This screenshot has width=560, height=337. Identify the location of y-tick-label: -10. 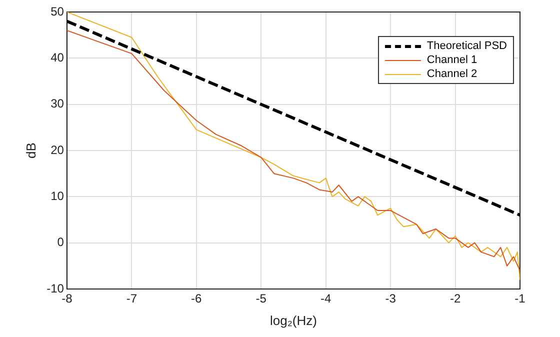
(55, 288).